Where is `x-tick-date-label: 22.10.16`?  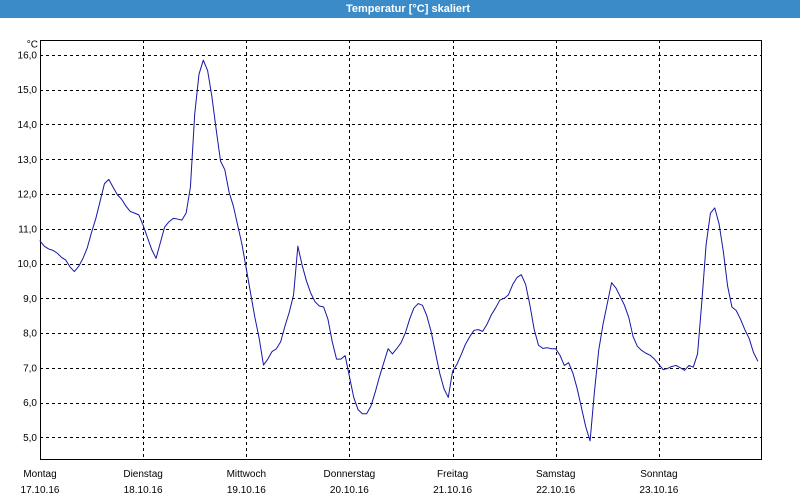
x-tick-date-label: 22.10.16 is located at coordinates (555, 490).